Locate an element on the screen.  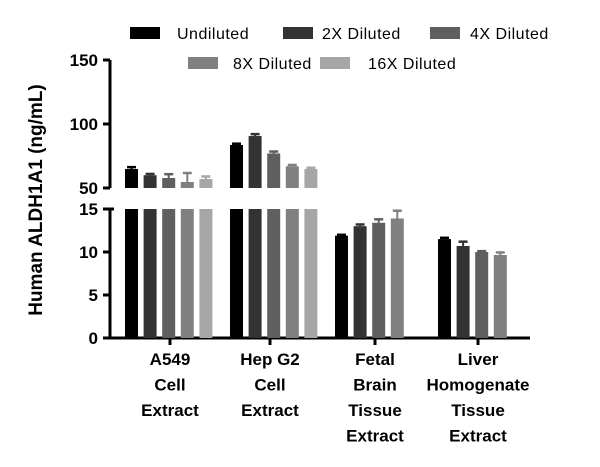
x-tick-label: Hep G2 Cell Extract is located at coordinates (270, 385).